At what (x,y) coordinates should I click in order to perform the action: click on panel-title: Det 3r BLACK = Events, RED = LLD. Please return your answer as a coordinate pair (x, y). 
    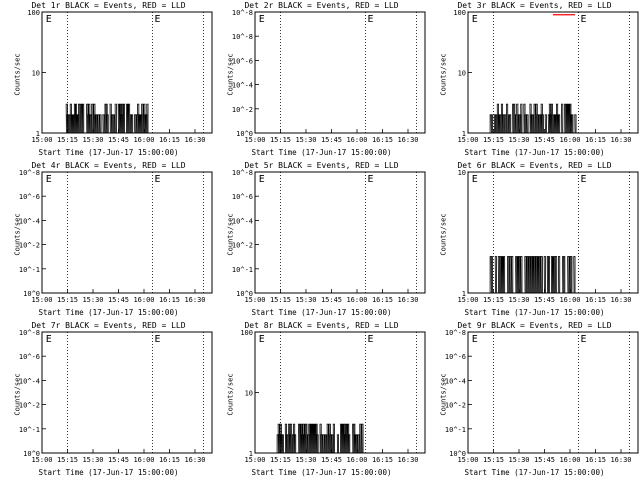
    Looking at the image, I should click on (534, 5).